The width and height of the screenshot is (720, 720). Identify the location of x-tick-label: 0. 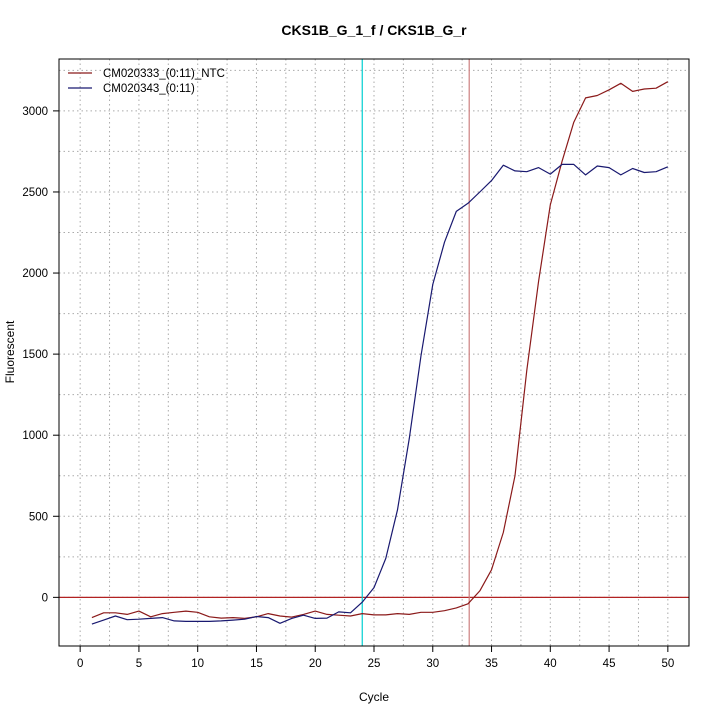
(80, 664).